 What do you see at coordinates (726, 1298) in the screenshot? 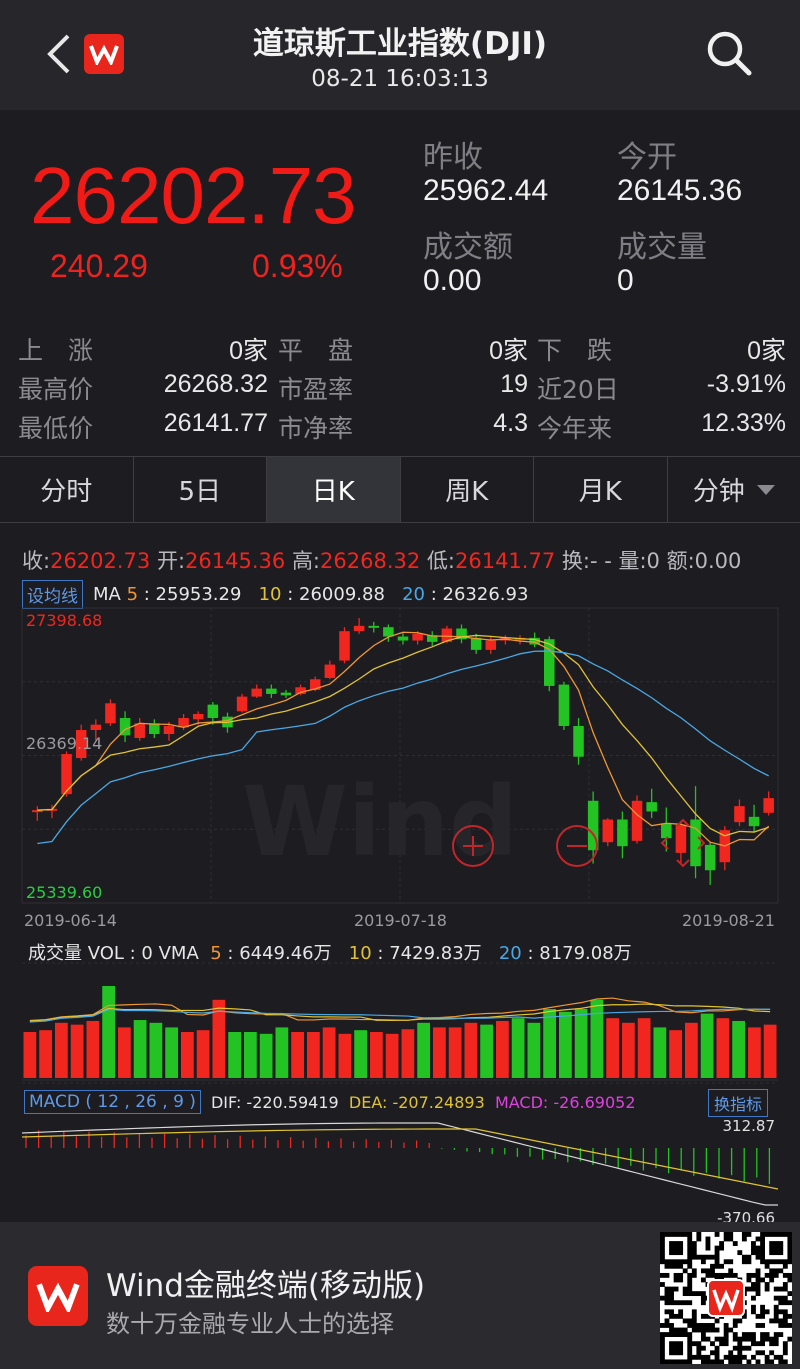
I see `qr-code-icon` at bounding box center [726, 1298].